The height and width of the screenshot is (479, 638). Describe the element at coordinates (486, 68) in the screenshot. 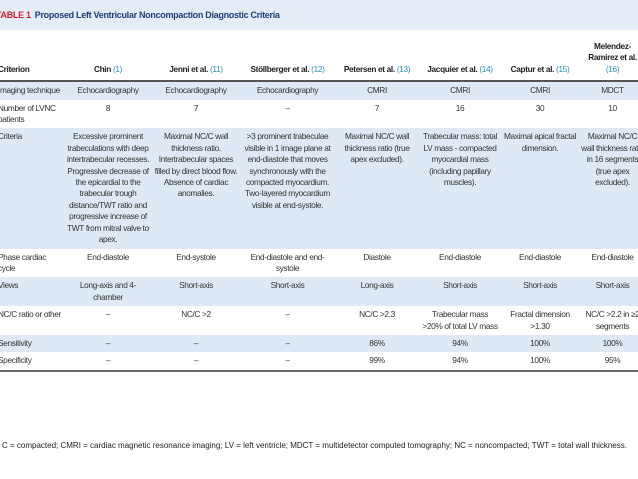

I see `reference-link: (14)` at that location.